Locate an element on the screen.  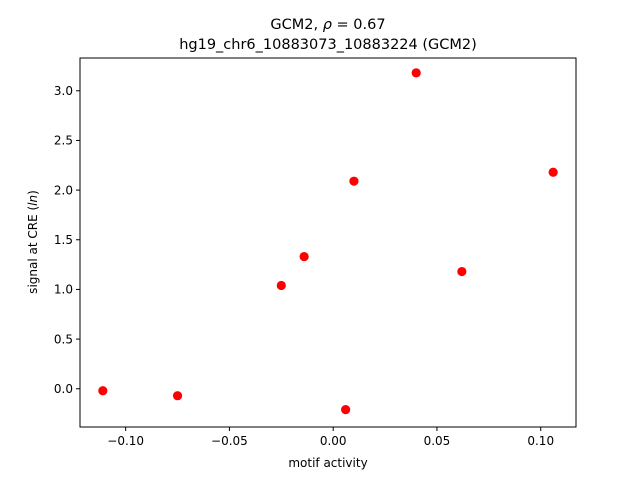
chart-title-line1: GCM2, ρ = 0.67 is located at coordinates (327, 25).